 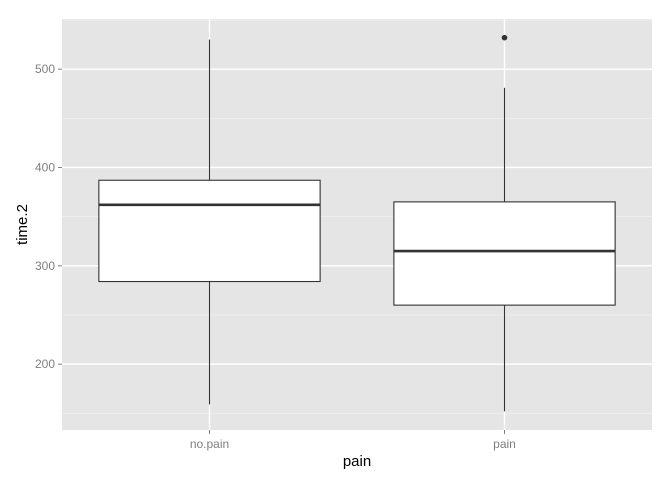 I want to click on y-tick-label: 200, so click(x=45, y=364).